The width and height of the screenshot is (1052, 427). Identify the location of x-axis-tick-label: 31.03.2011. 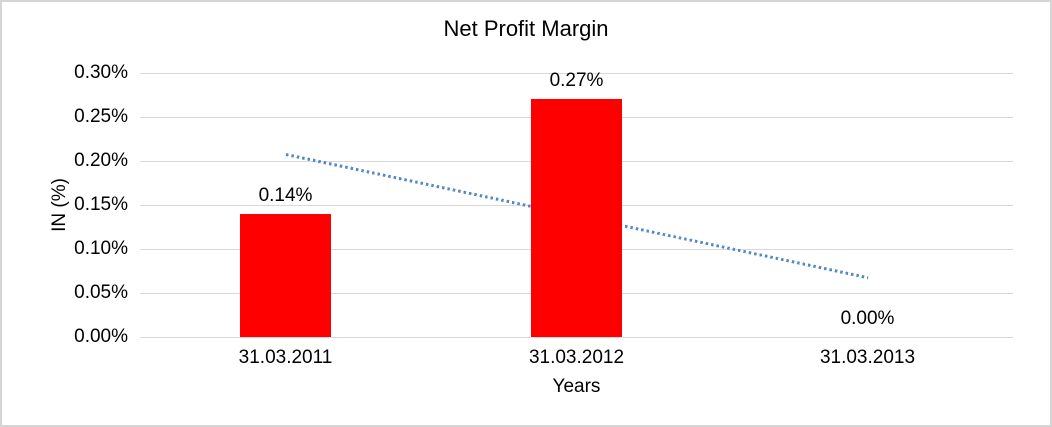
(285, 357).